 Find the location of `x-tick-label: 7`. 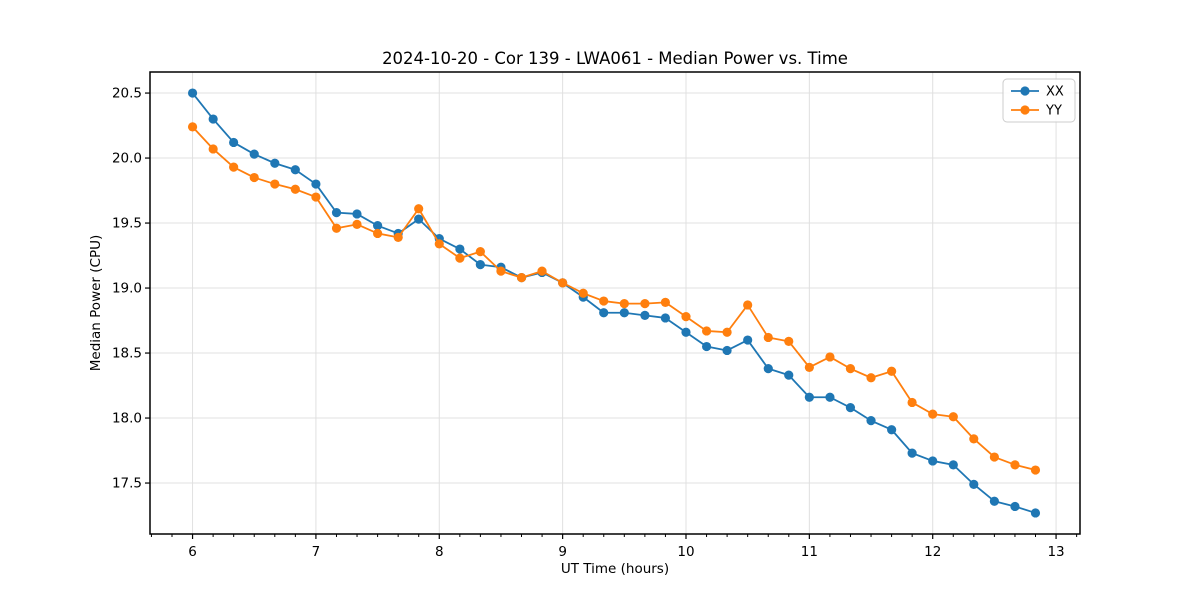

x-tick-label: 7 is located at coordinates (316, 552).